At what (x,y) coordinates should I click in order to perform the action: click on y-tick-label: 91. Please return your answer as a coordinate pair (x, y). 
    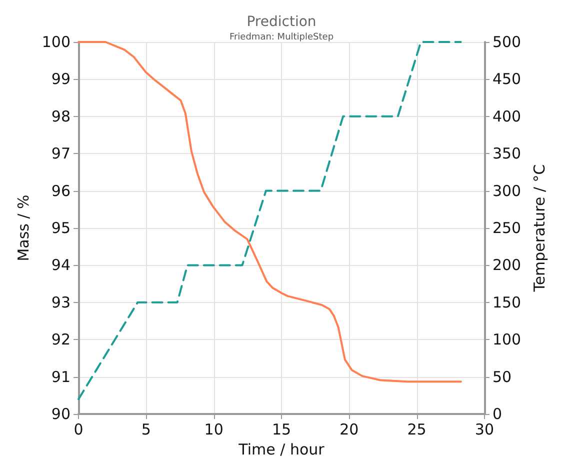
    Looking at the image, I should click on (61, 377).